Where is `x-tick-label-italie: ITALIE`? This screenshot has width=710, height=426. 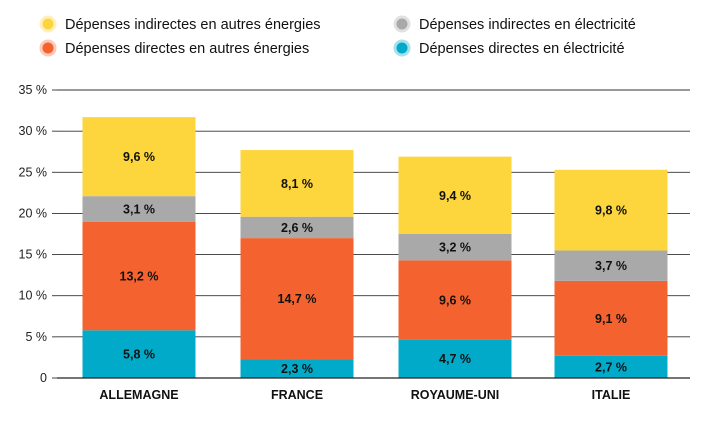 x-tick-label-italie: ITALIE is located at coordinates (611, 395).